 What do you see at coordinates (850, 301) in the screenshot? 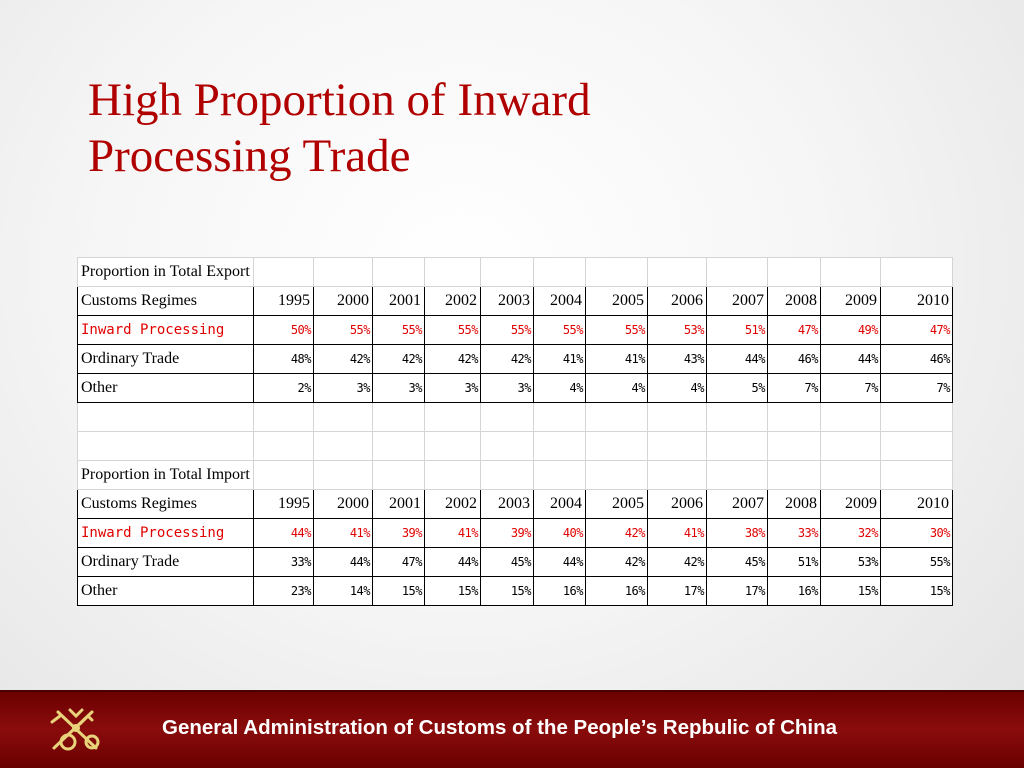
I see `year-header-cell: 2009` at bounding box center [850, 301].